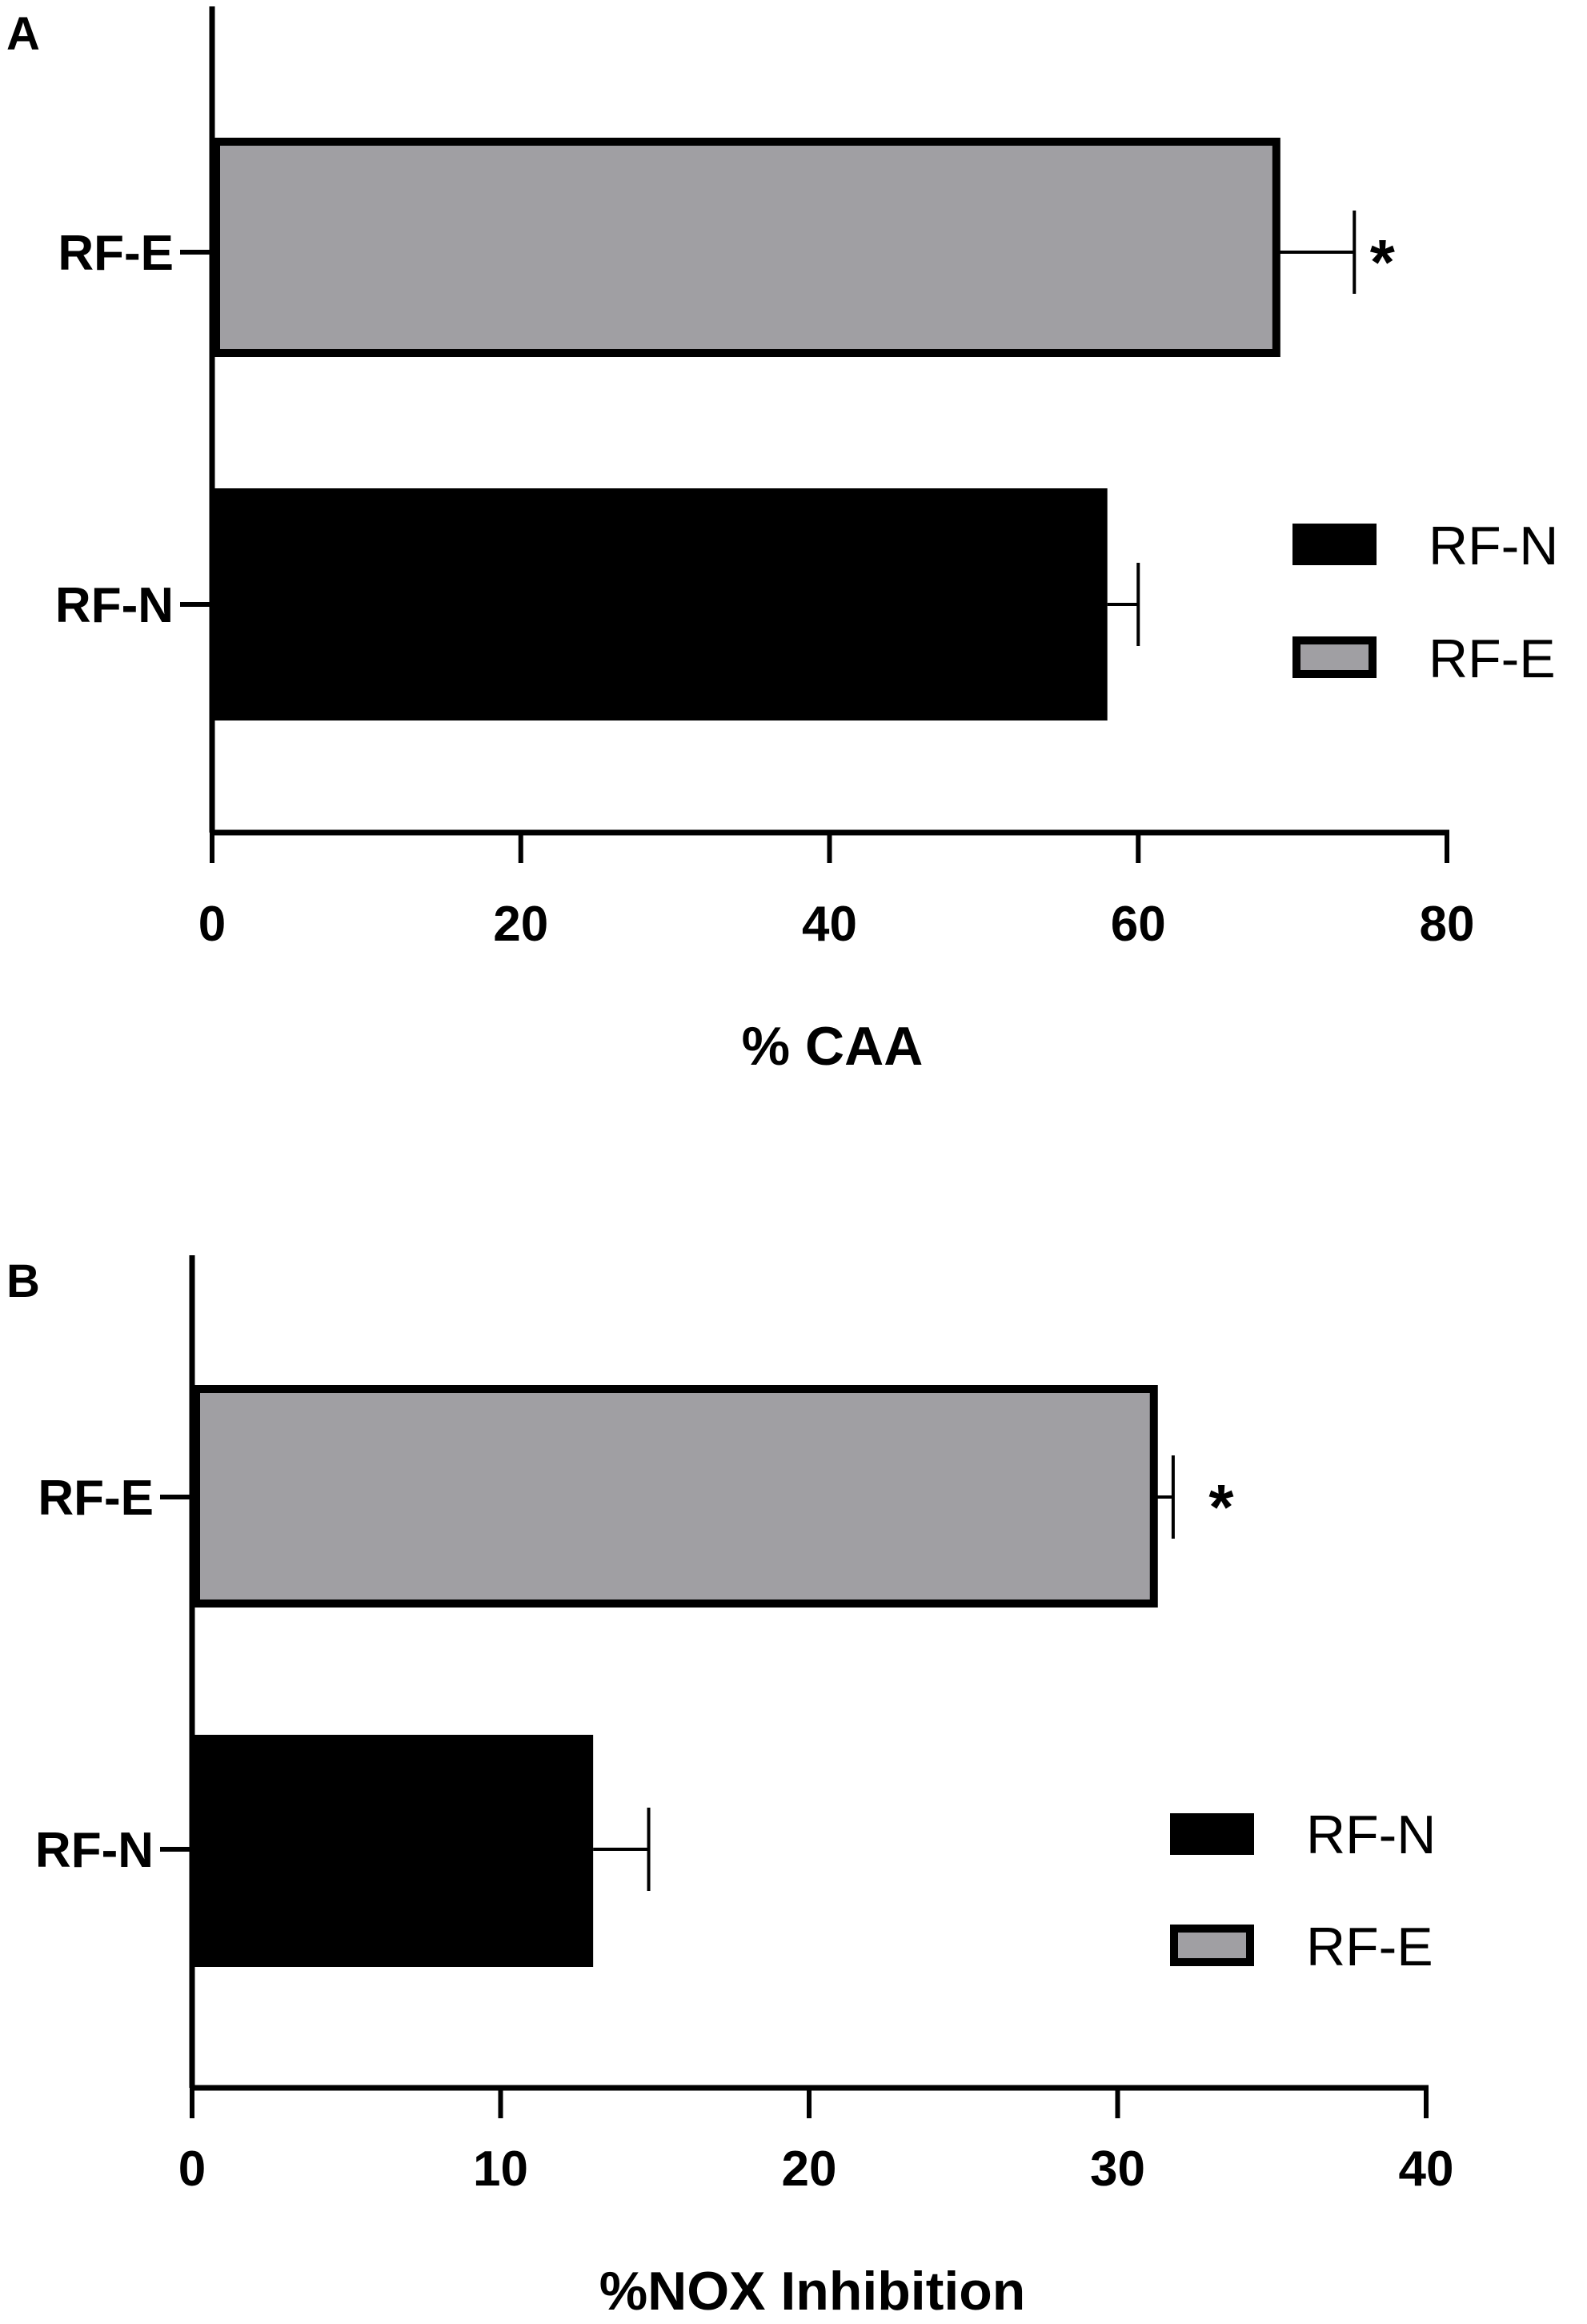 The width and height of the screenshot is (1587, 2324). Describe the element at coordinates (1447, 924) in the screenshot. I see `x-tick-label: 80` at that location.